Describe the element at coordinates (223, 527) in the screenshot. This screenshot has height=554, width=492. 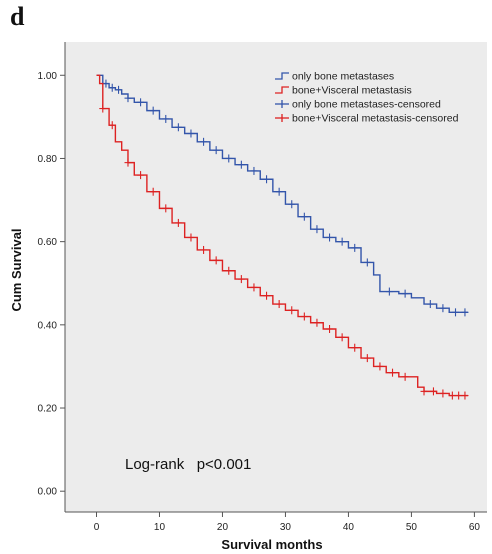
I see `x-tick-label: 20` at that location.